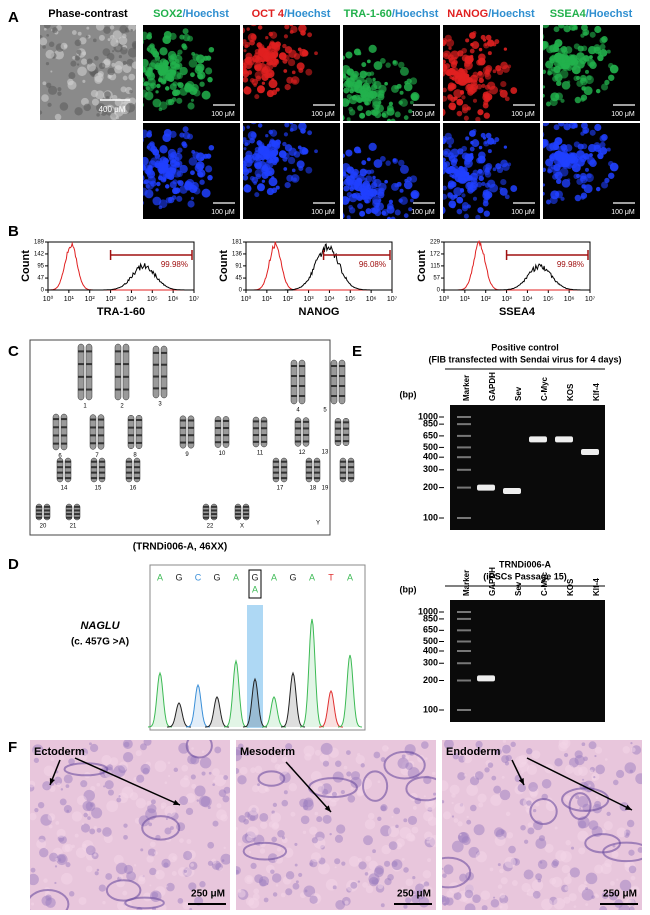  Describe the element at coordinates (325, 452) in the screenshot. I see `chromosome-number: 13` at that location.